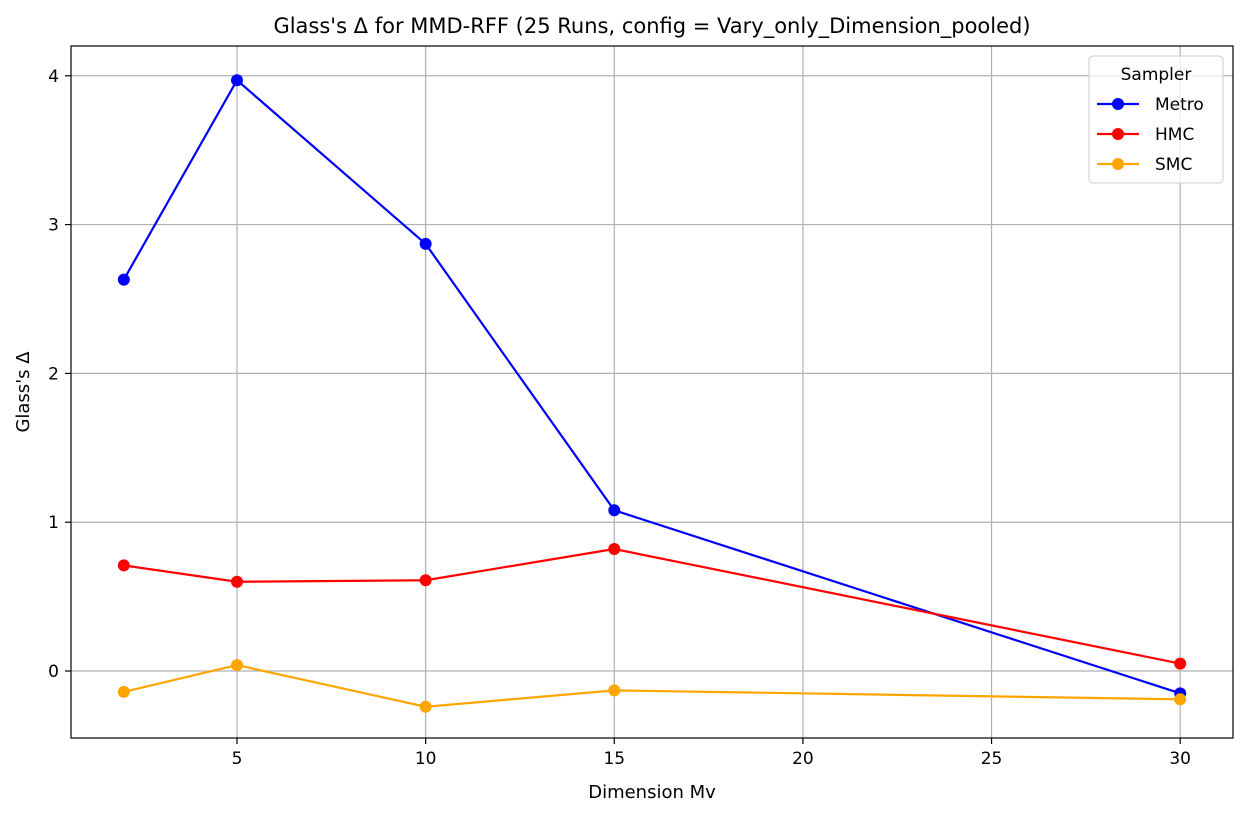 The height and width of the screenshot is (817, 1248). I want to click on x-tick-label: 20, so click(803, 759).